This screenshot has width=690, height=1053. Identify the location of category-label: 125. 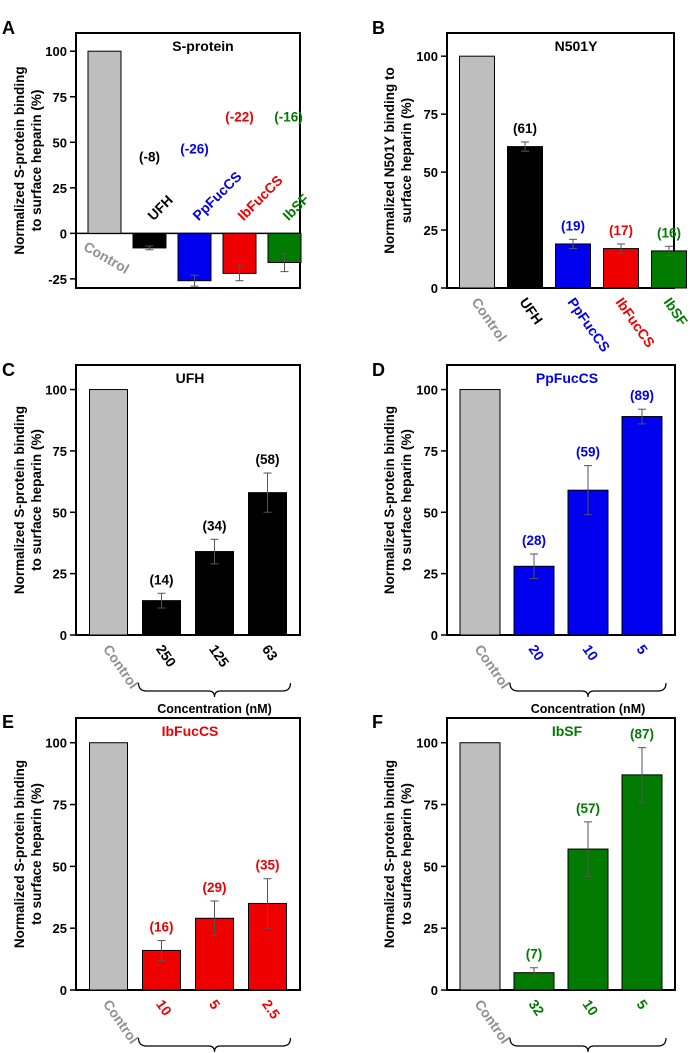
(219, 656).